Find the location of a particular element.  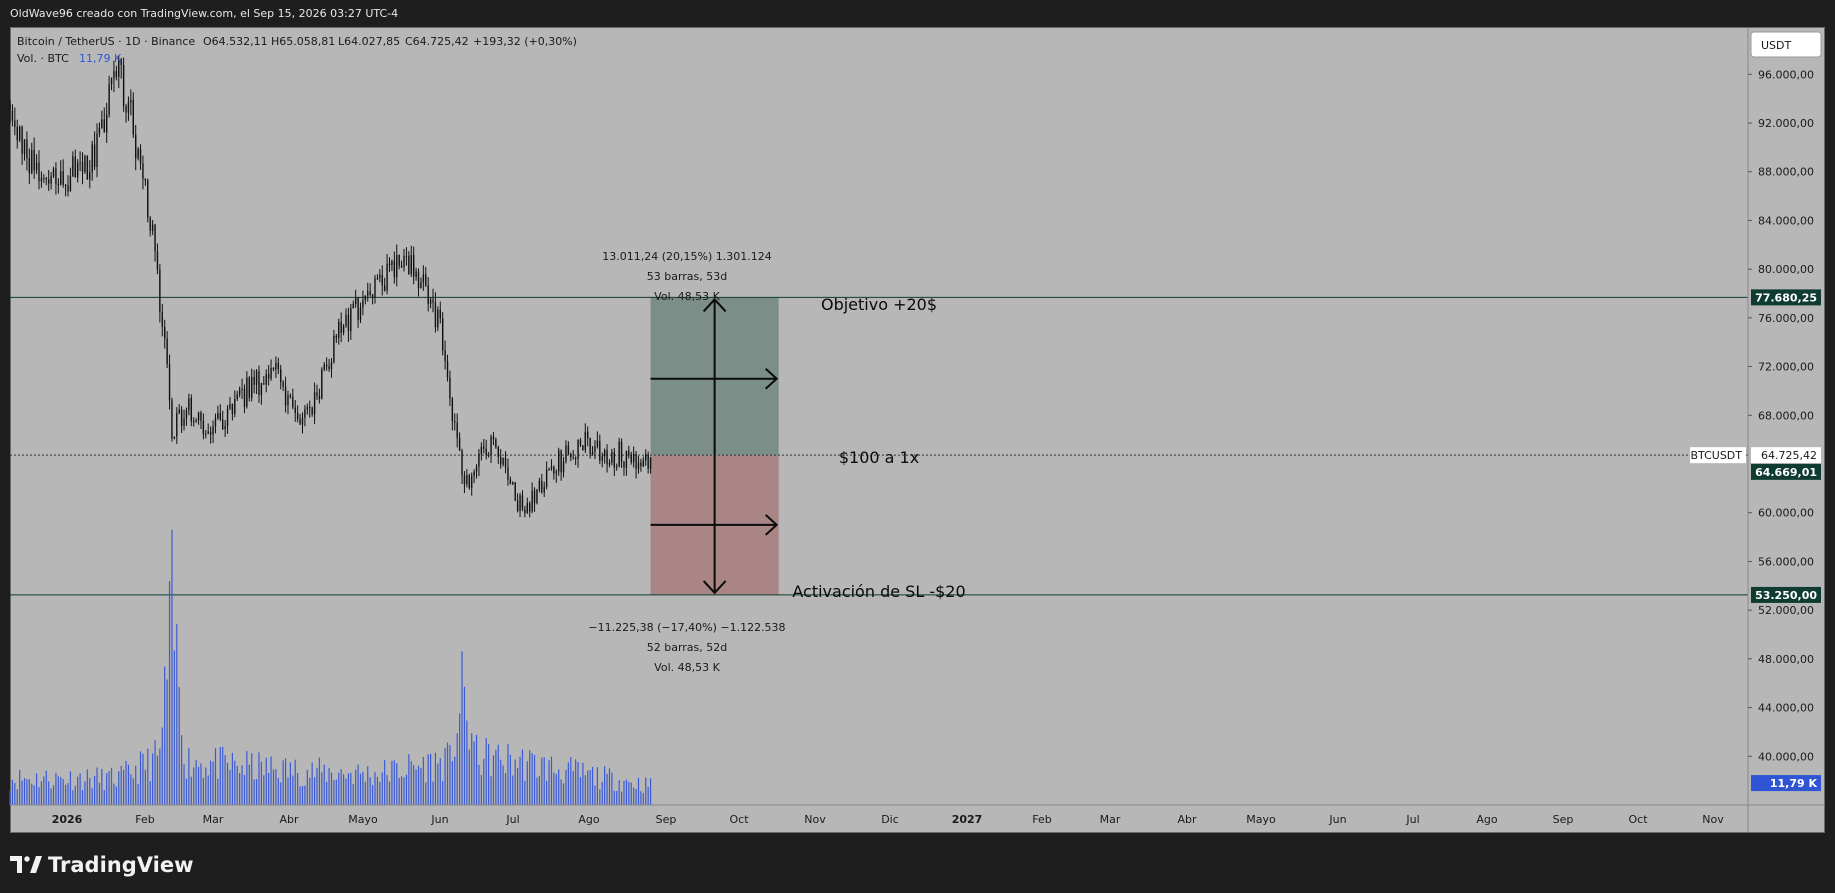

tradingview-logo: TradingView is located at coordinates (101, 865).